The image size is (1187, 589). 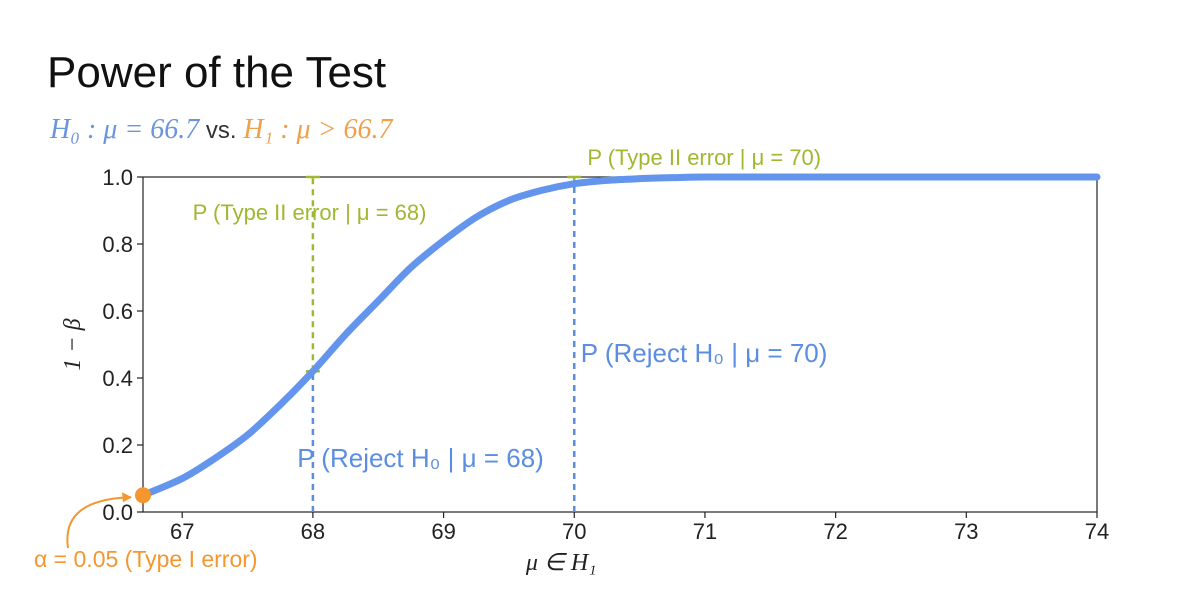 What do you see at coordinates (73, 344) in the screenshot?
I see `y-axis-label: 1 − β` at bounding box center [73, 344].